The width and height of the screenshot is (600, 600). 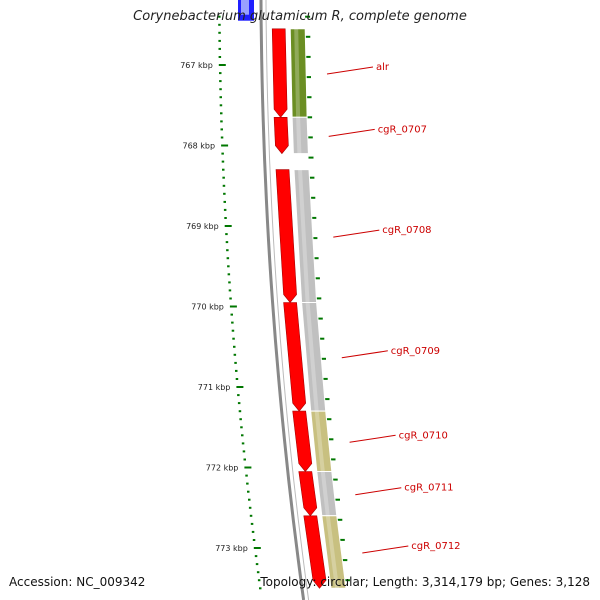 I want to click on tick-label: 770 kbp, so click(x=207, y=307).